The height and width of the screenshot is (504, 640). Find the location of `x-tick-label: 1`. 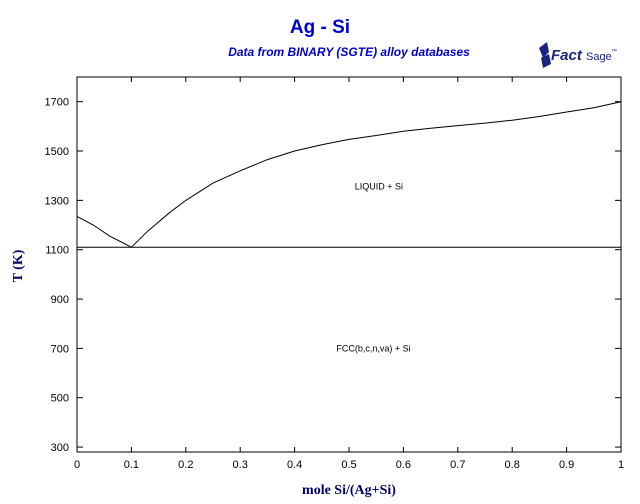

x-tick-label: 1 is located at coordinates (621, 465).